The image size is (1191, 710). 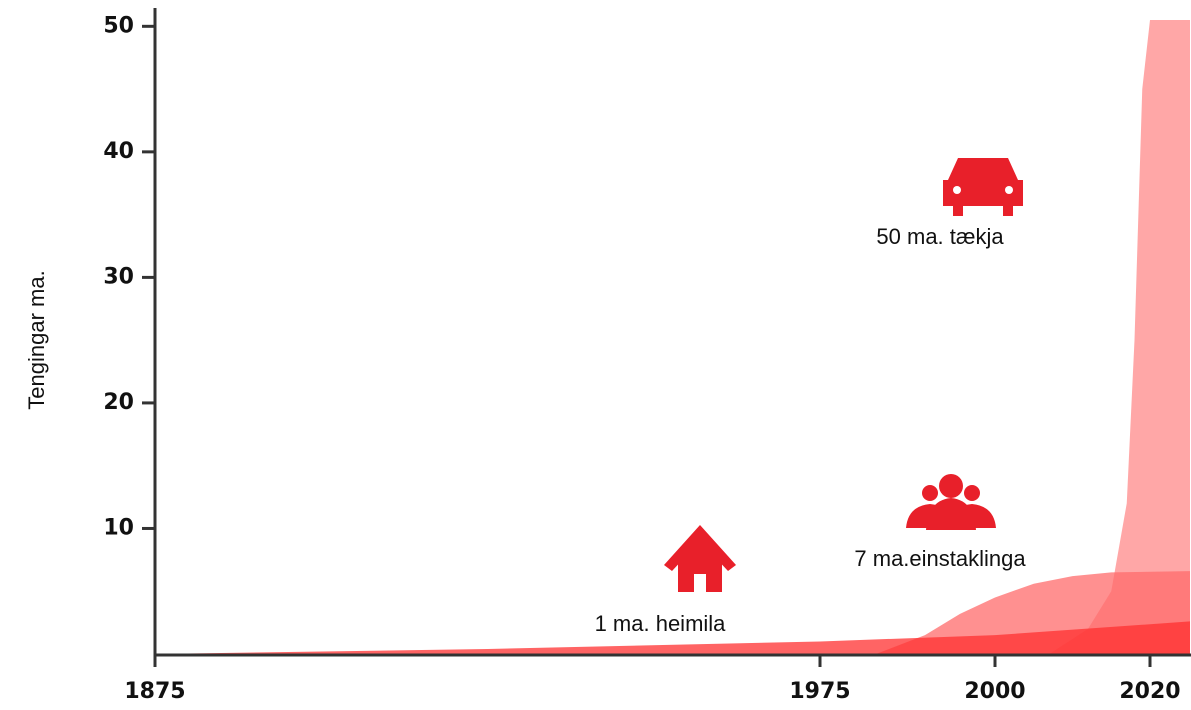 I want to click on y-tick-label: 30, so click(x=118, y=276).